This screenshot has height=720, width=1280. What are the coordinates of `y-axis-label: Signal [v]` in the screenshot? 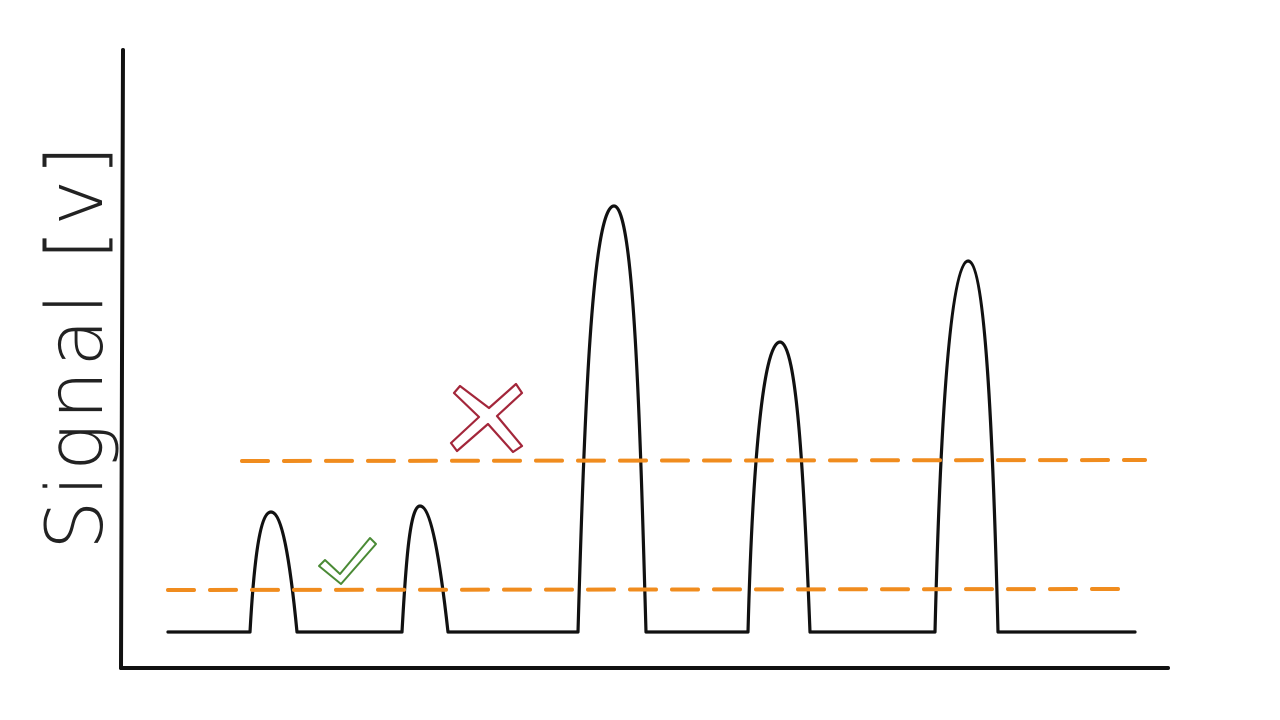 It's located at (76, 345).